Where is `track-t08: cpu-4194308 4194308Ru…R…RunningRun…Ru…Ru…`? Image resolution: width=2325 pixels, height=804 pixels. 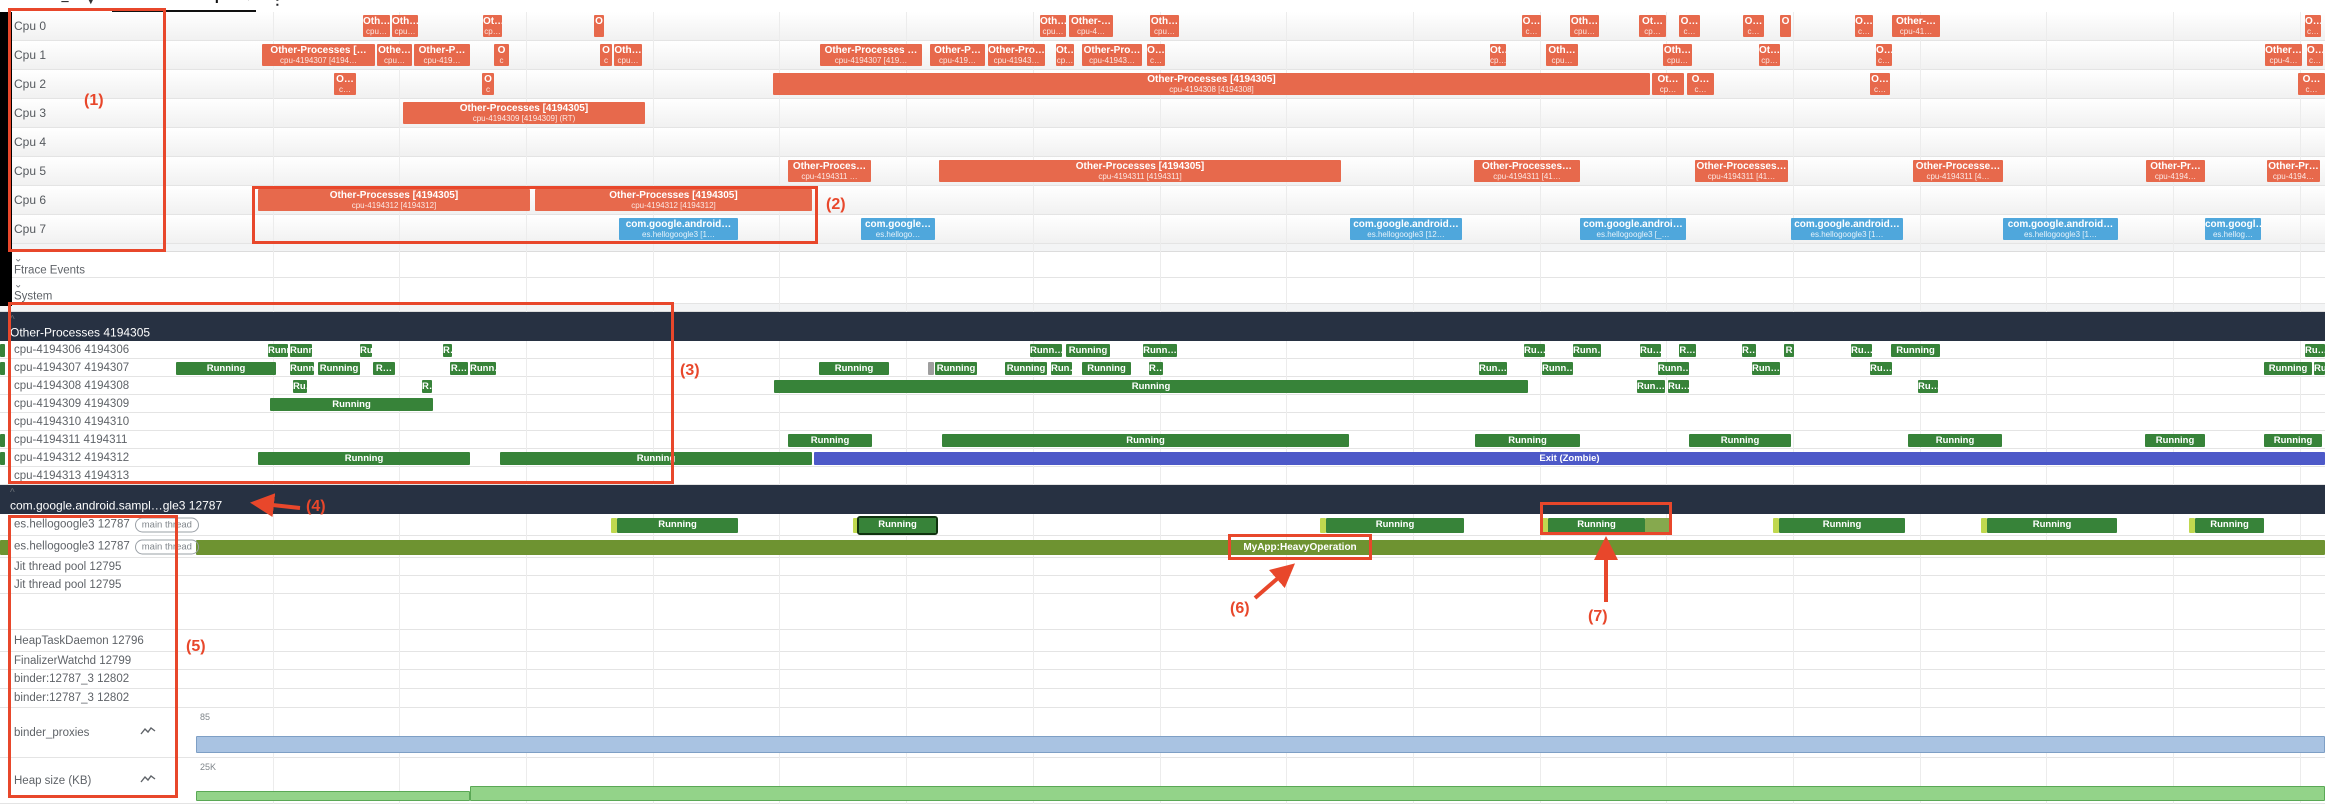 track-t08: cpu-4194308 4194308Ru…R…RunningRun…Ru…Ru… is located at coordinates (1162, 386).